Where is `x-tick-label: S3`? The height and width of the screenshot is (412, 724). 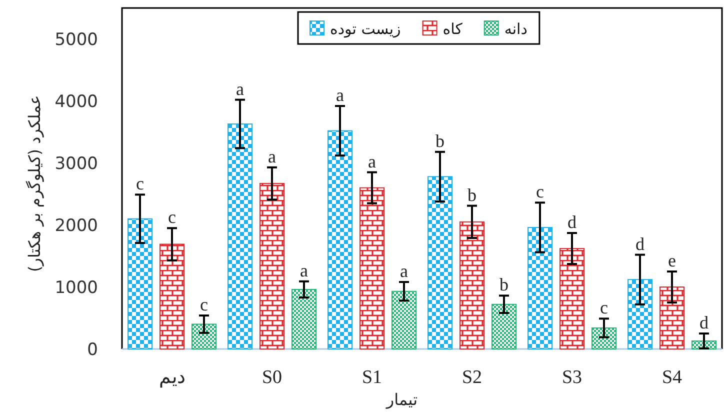
x-tick-label: S3 is located at coordinates (572, 377).